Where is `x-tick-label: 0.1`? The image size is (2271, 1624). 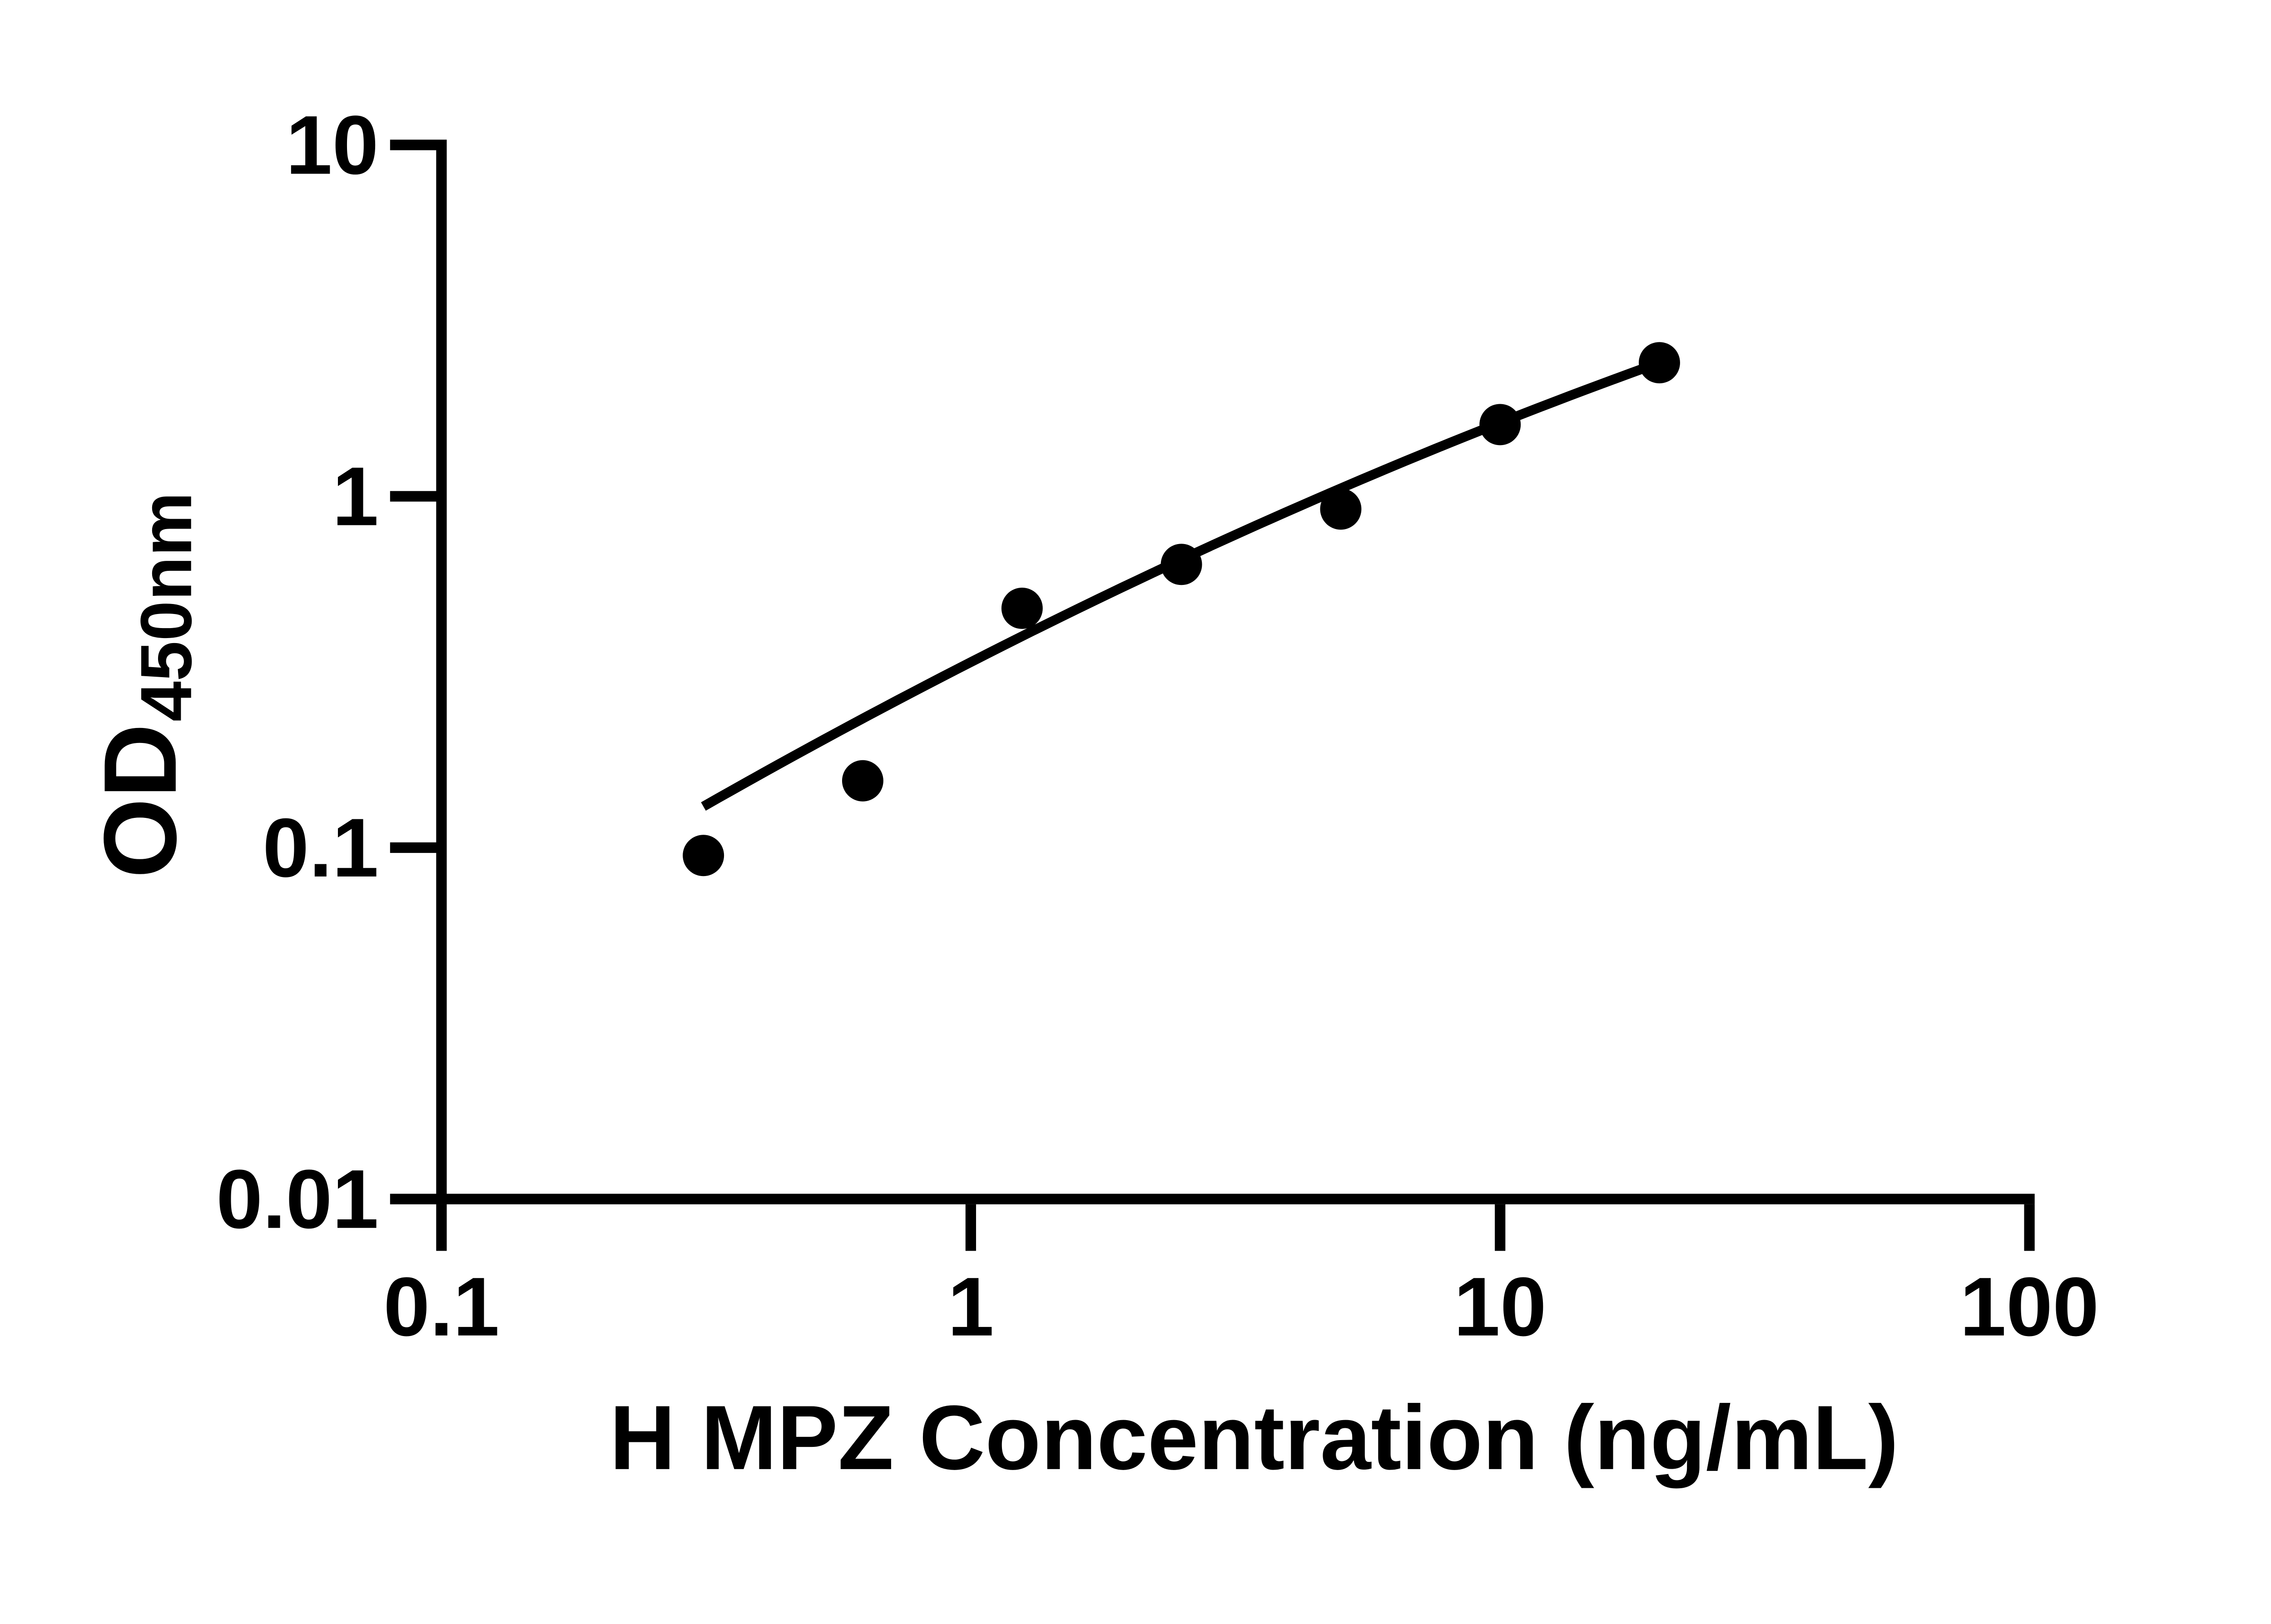
x-tick-label: 0.1 is located at coordinates (441, 1306).